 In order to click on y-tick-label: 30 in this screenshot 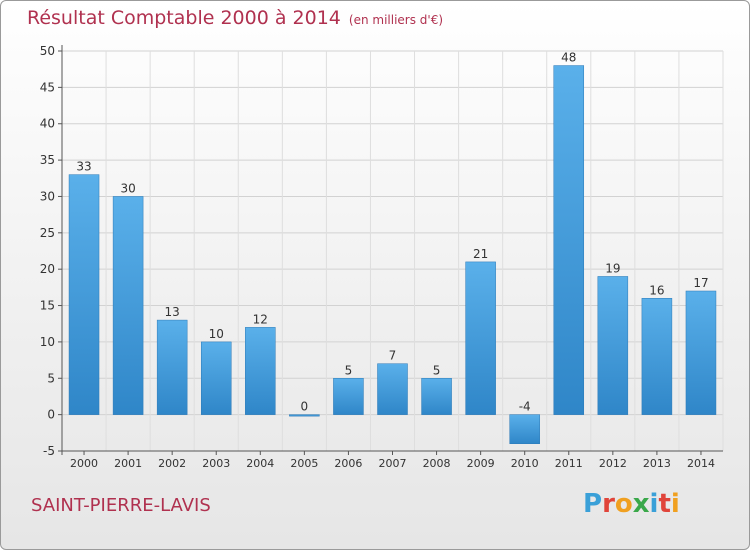, I will do `click(47, 196)`.